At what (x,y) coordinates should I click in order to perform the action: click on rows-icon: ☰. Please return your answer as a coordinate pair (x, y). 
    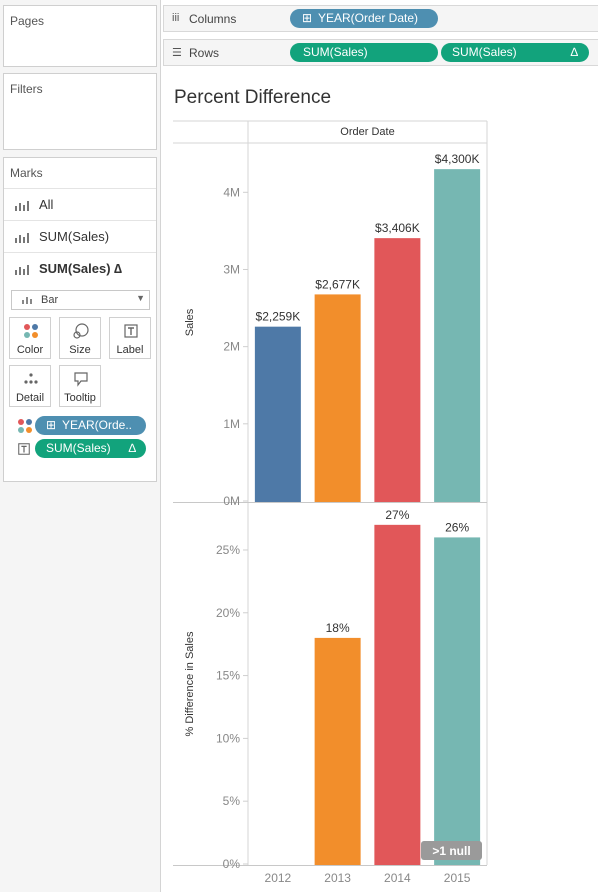
    Looking at the image, I should click on (177, 53).